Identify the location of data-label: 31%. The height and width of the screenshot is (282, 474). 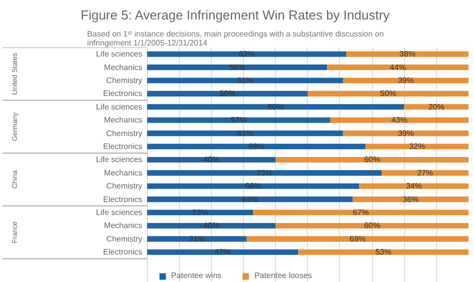
(196, 239).